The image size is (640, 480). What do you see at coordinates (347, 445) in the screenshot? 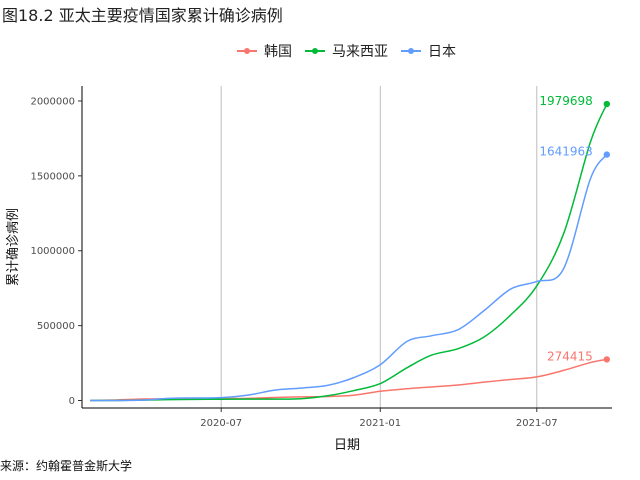
I see `x-axis-title: 日期` at bounding box center [347, 445].